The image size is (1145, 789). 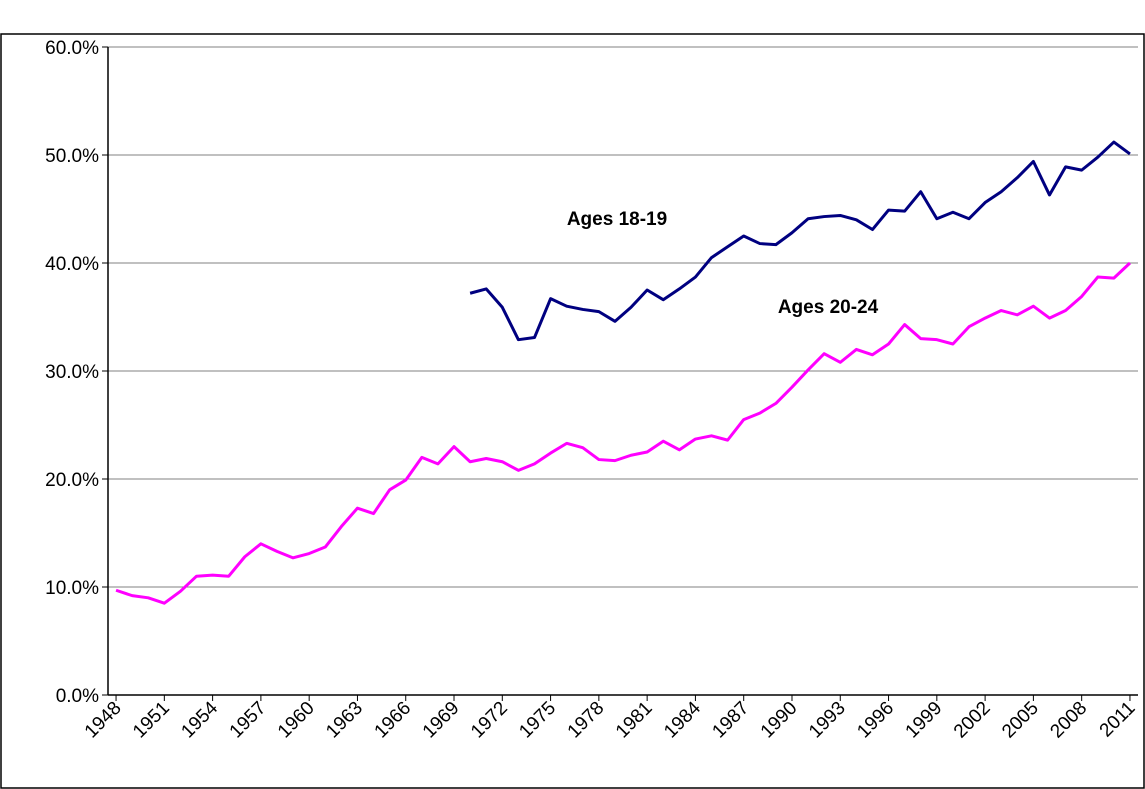 I want to click on y-tick-label: 10.0%, so click(x=72, y=588).